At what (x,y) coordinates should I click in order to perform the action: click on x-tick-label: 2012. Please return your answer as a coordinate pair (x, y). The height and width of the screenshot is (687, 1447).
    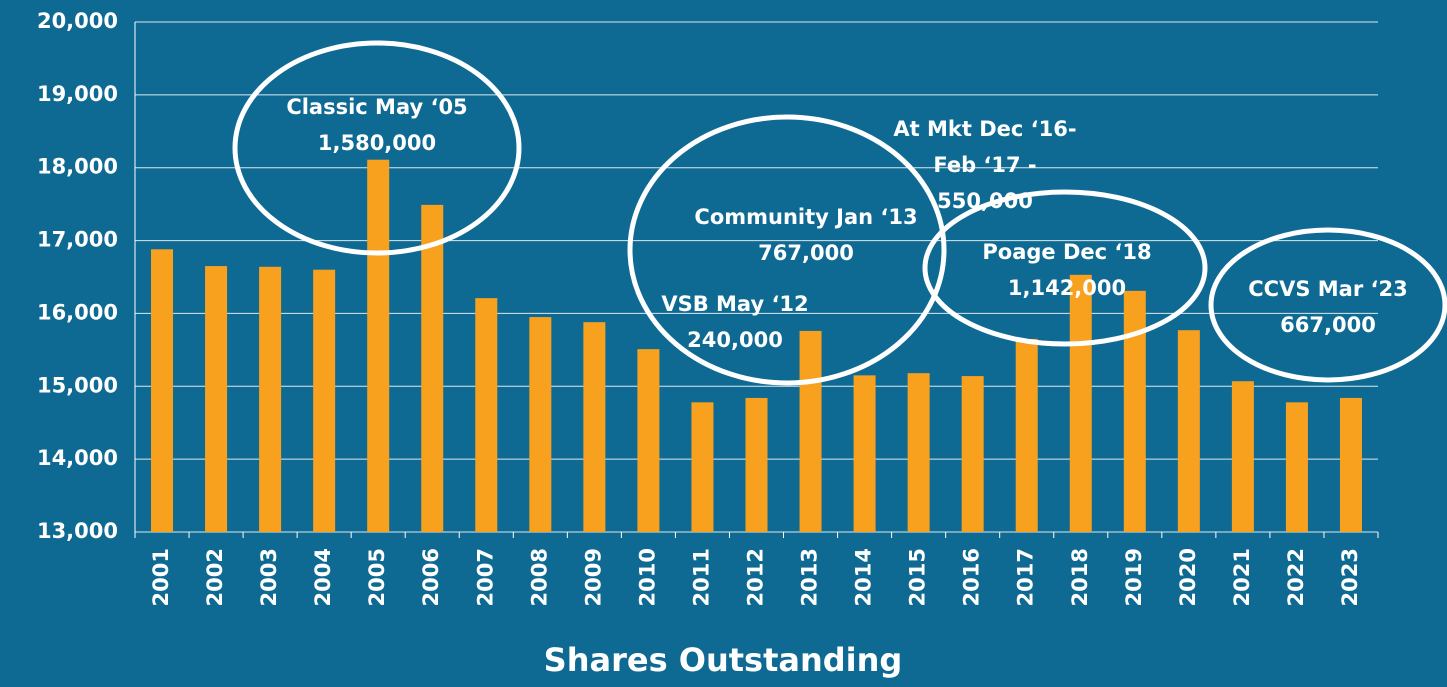
    Looking at the image, I should click on (756, 577).